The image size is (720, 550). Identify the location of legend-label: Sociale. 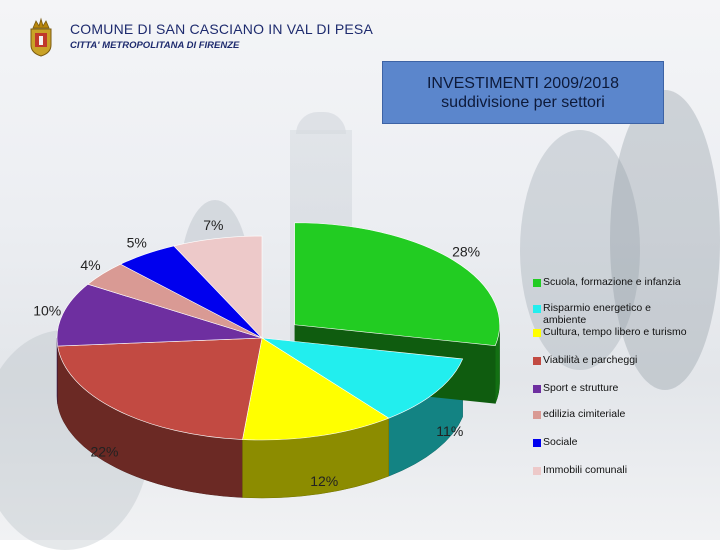
(560, 442).